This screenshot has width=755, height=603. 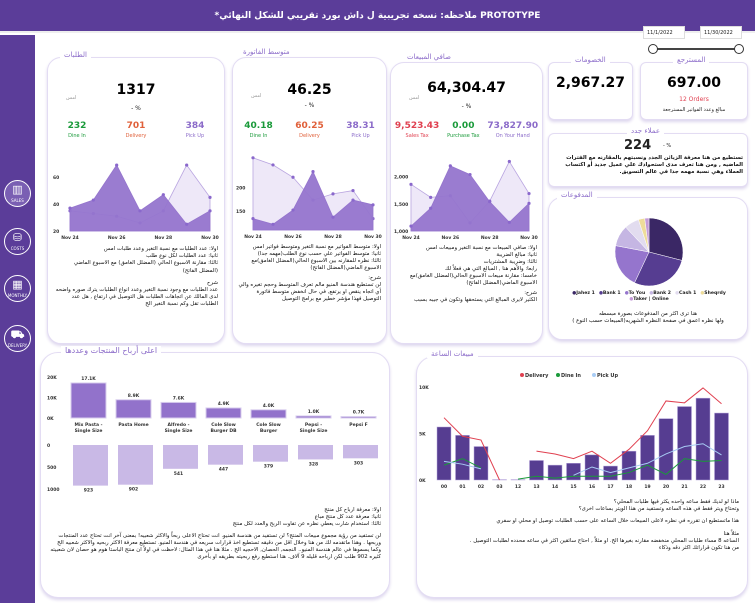 I want to click on count-label: 902, so click(x=133, y=490).